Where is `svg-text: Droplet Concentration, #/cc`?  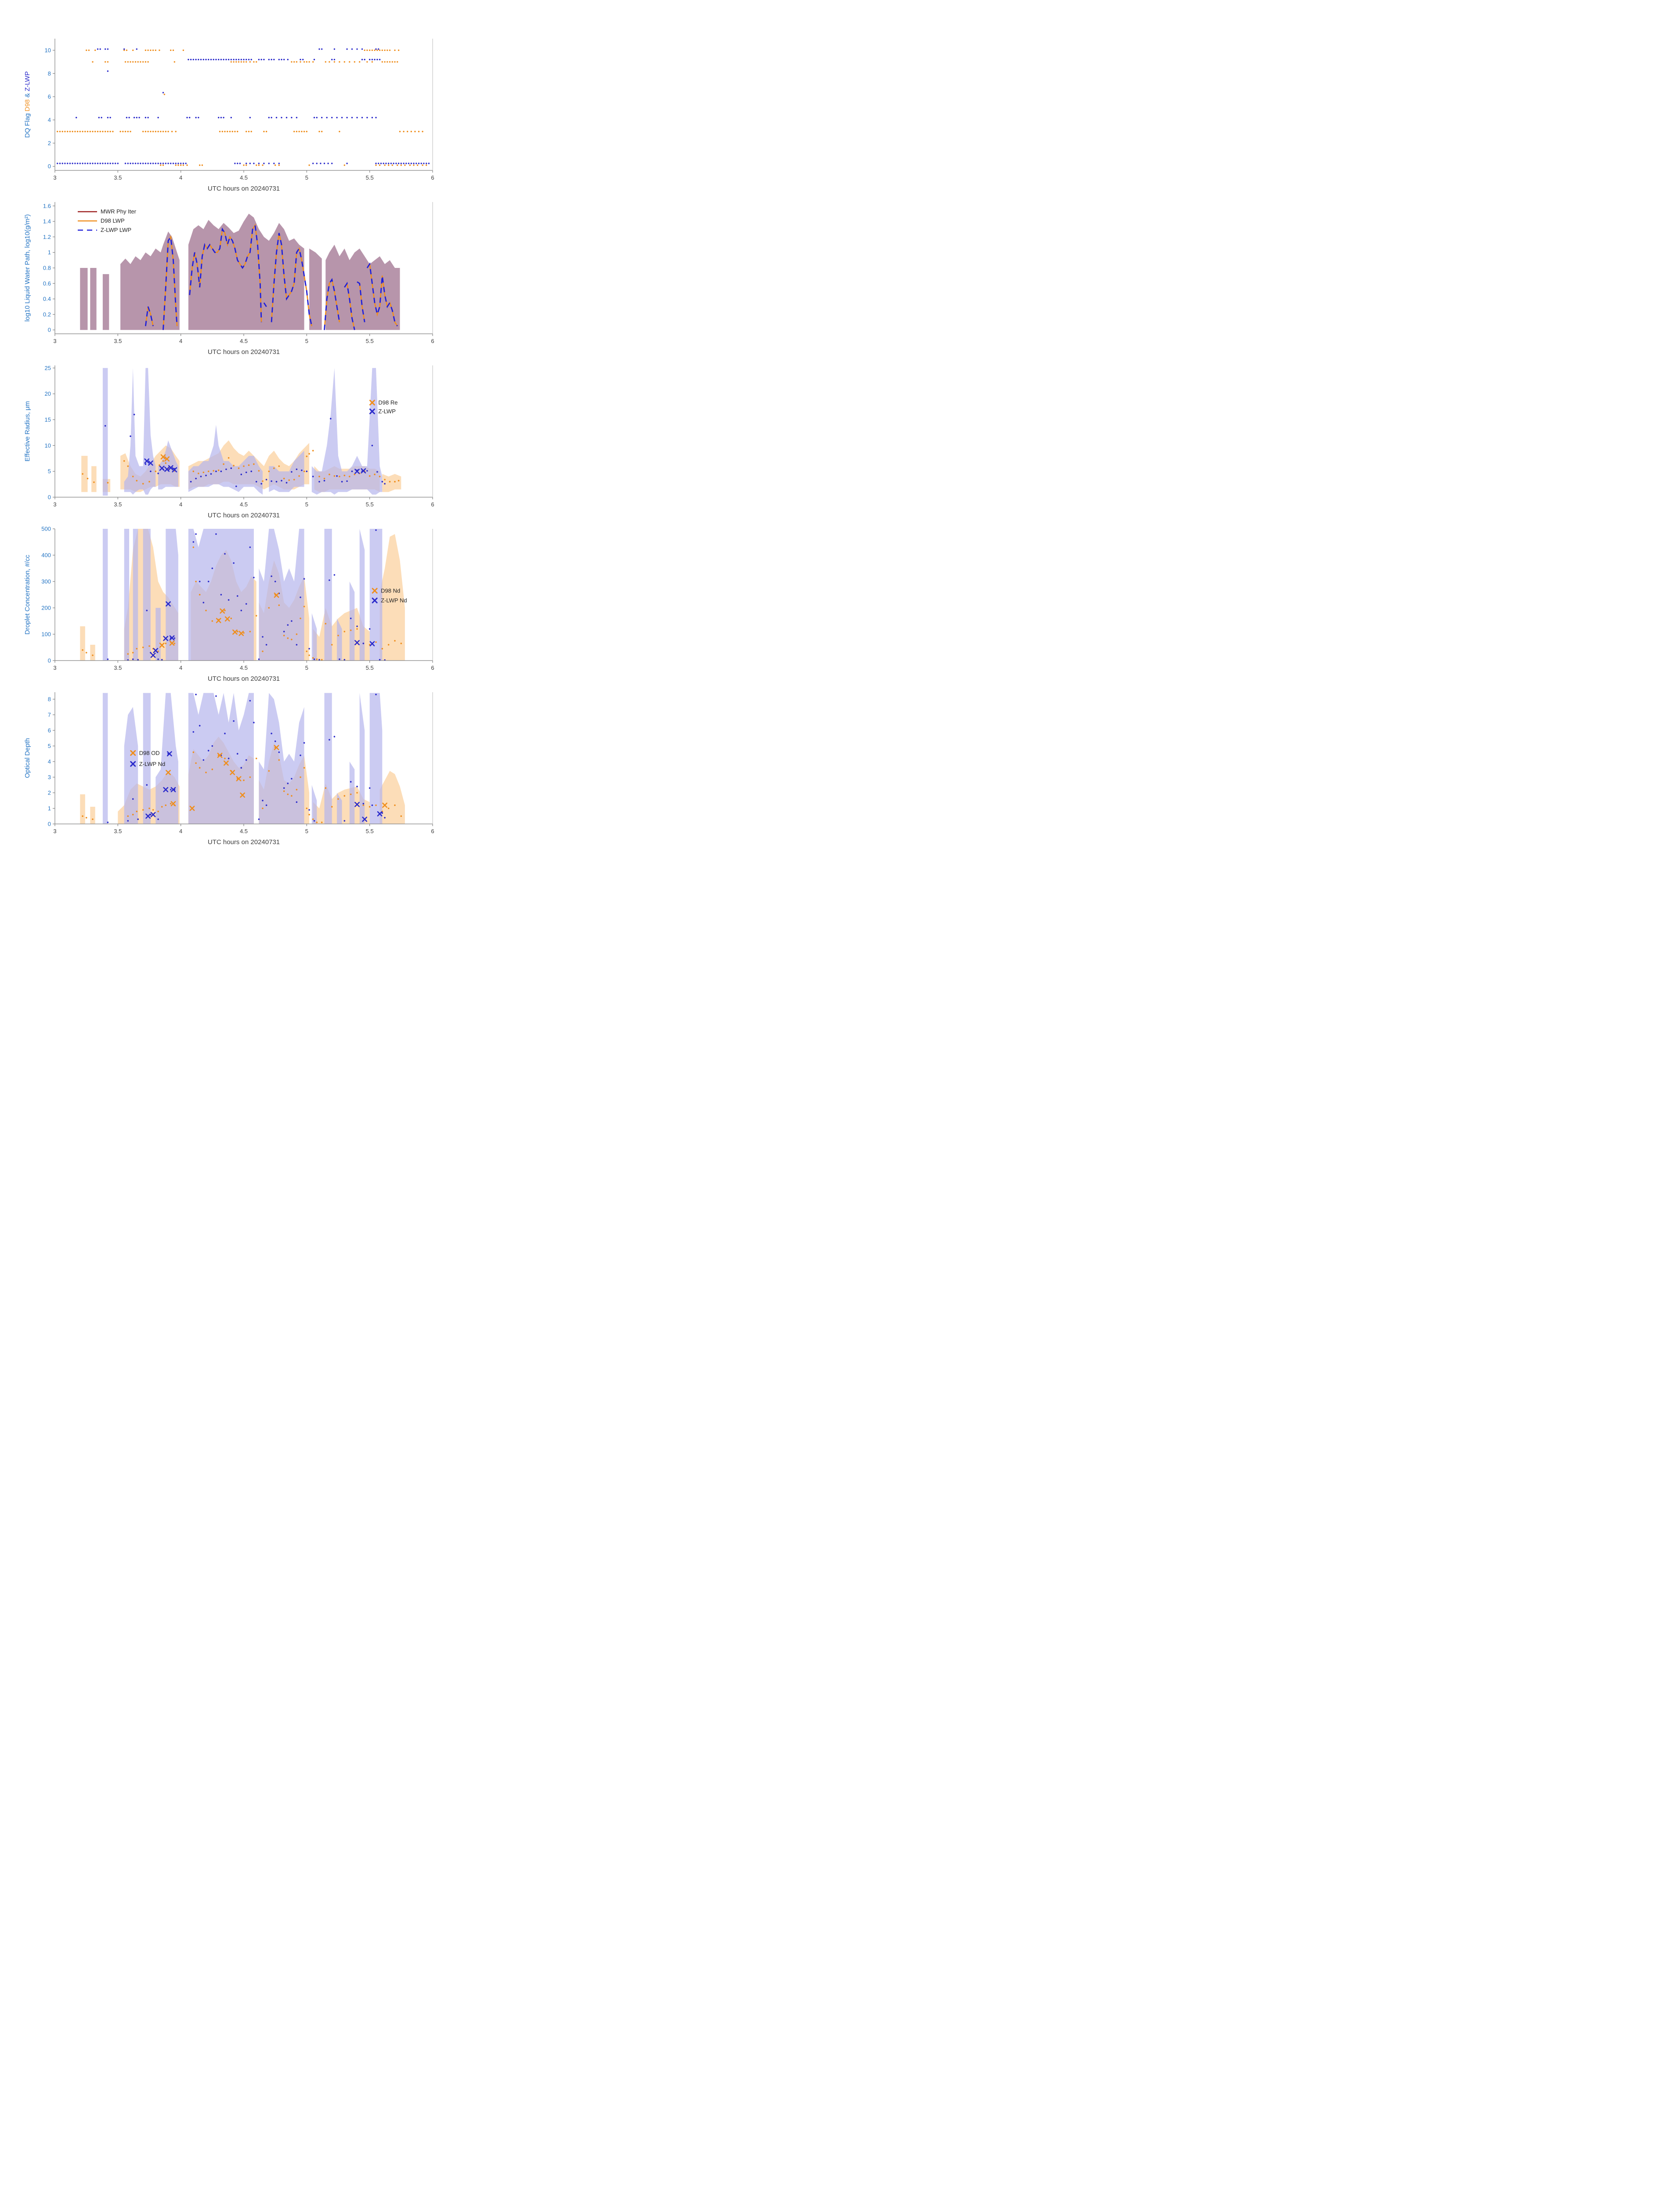
svg-text: Droplet Concentration, #/cc is located at coordinates (27, 595).